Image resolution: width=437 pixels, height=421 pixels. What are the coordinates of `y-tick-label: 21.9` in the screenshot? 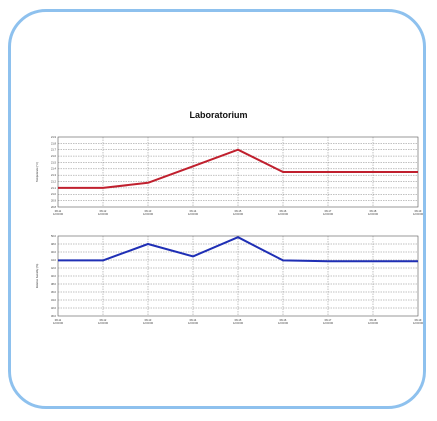 It's located at (54, 137).